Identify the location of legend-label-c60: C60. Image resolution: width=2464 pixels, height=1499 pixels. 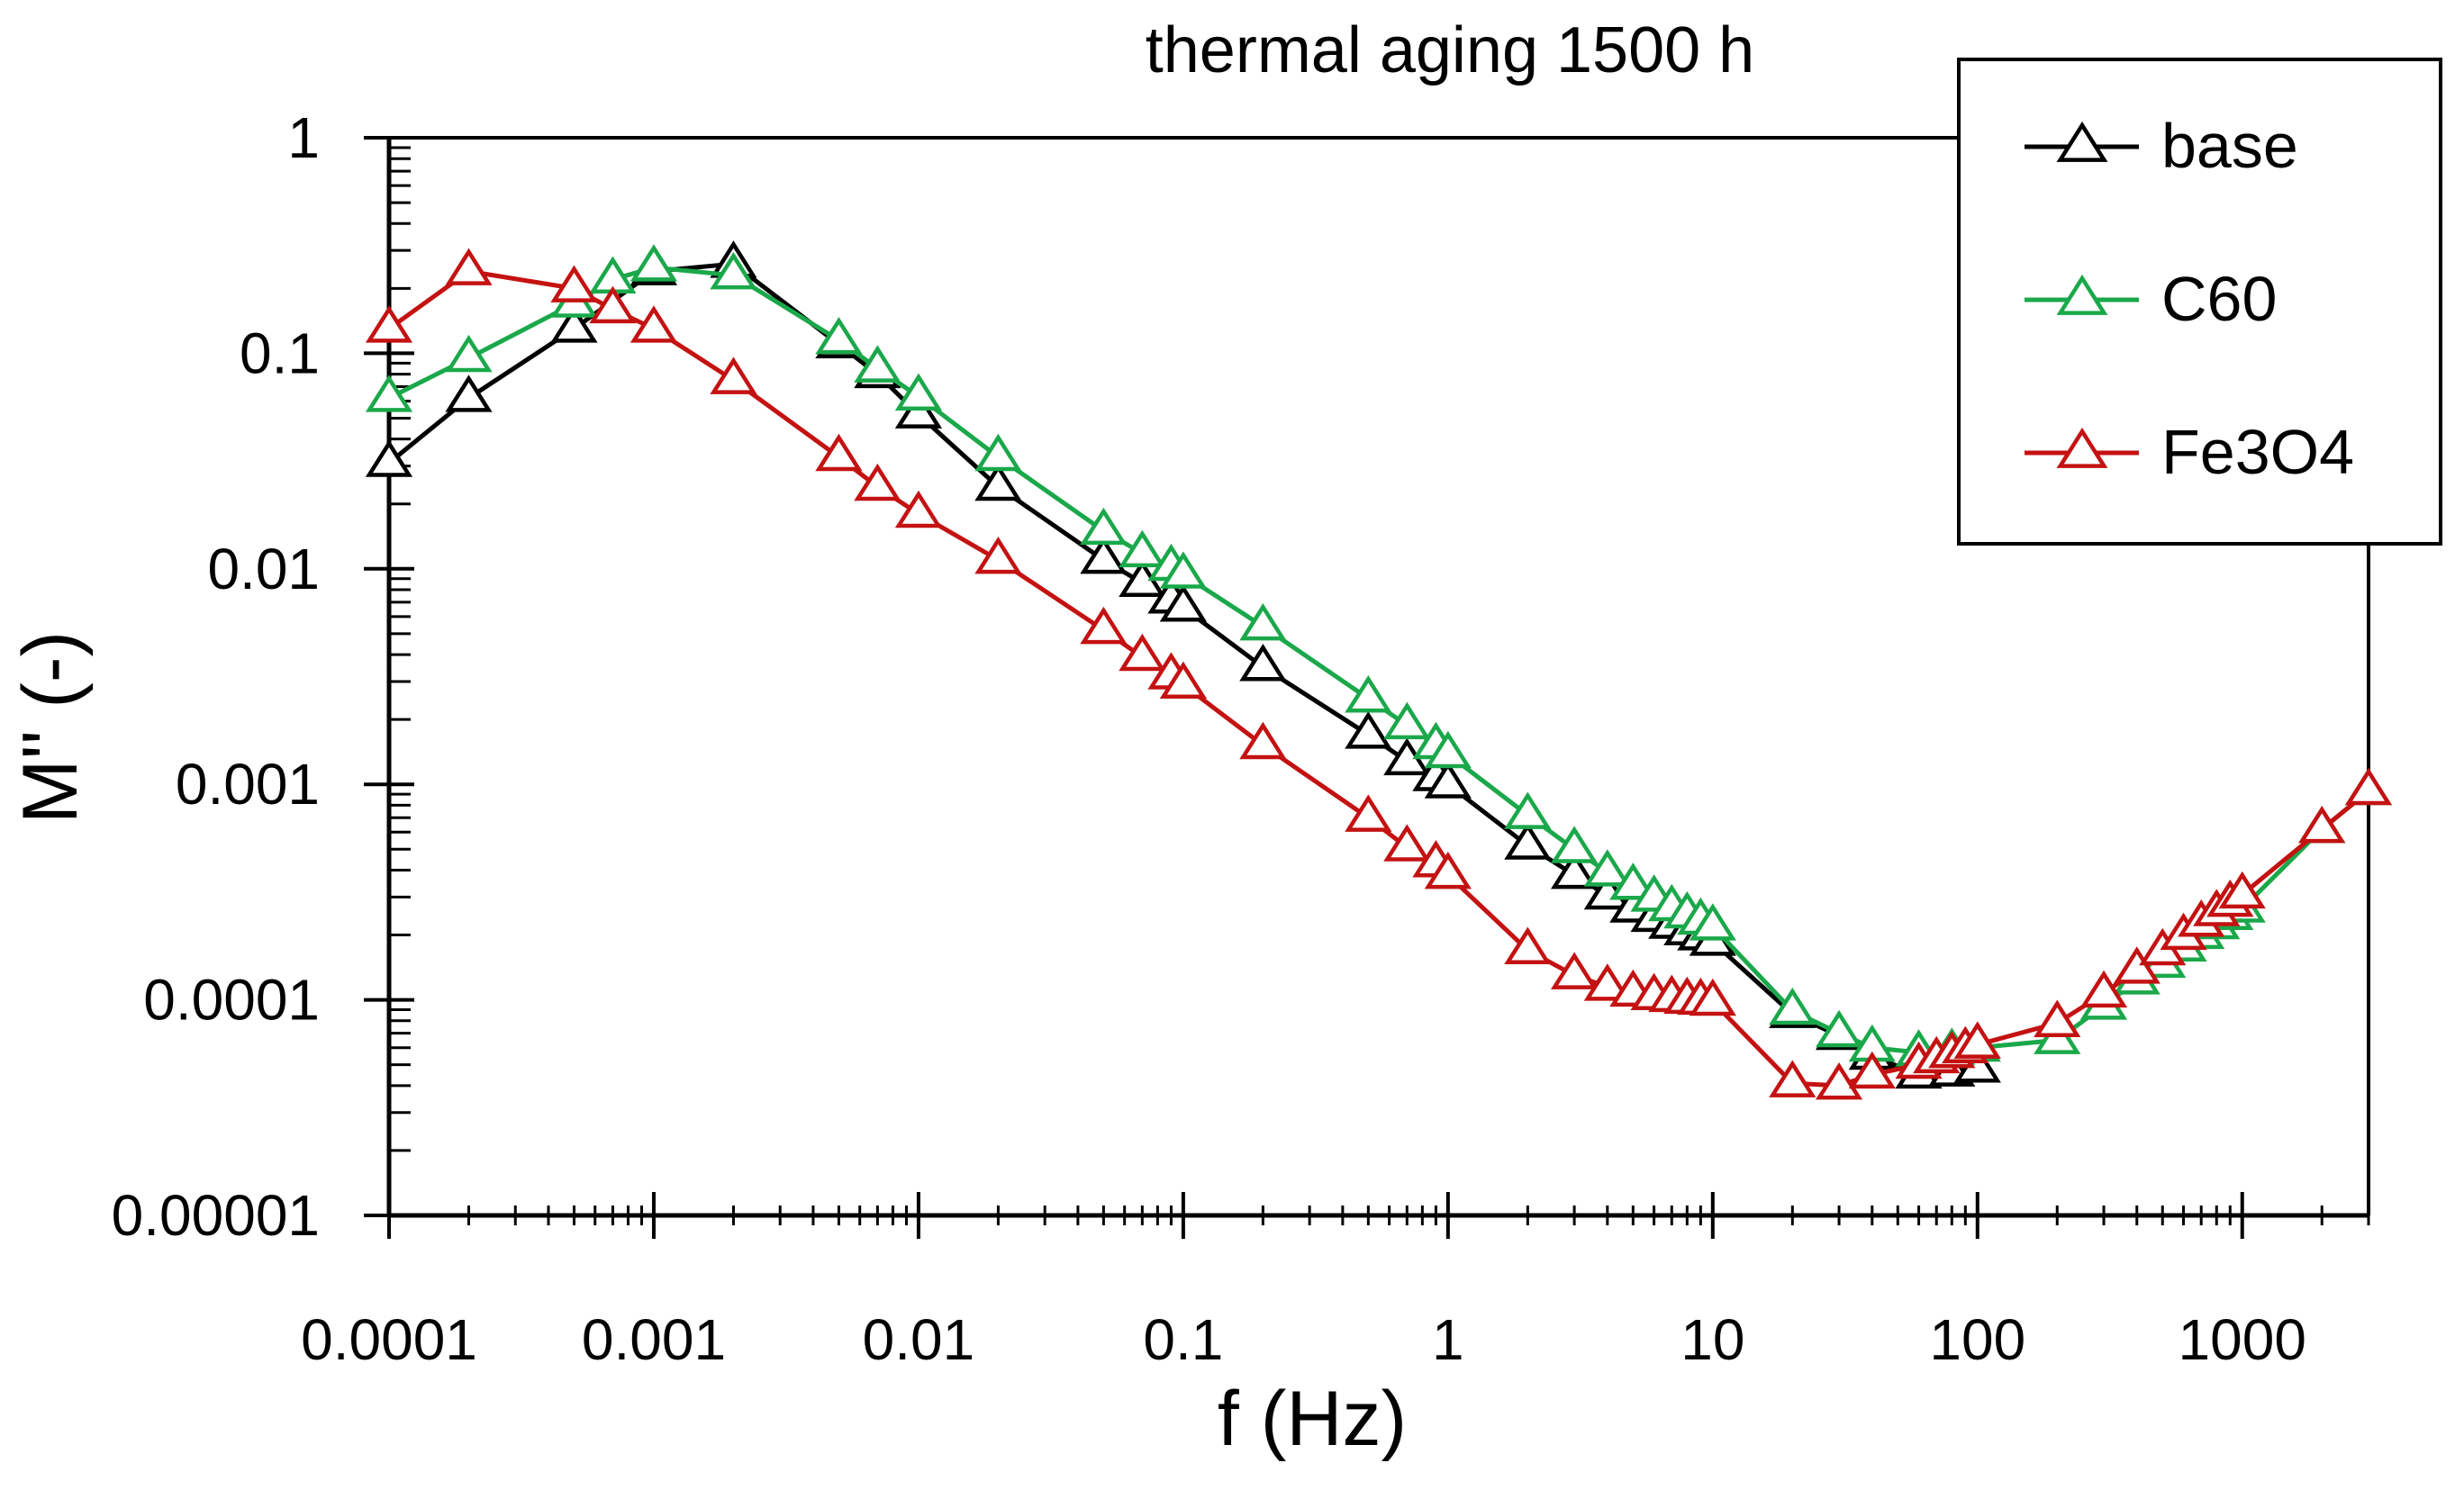
(2219, 299).